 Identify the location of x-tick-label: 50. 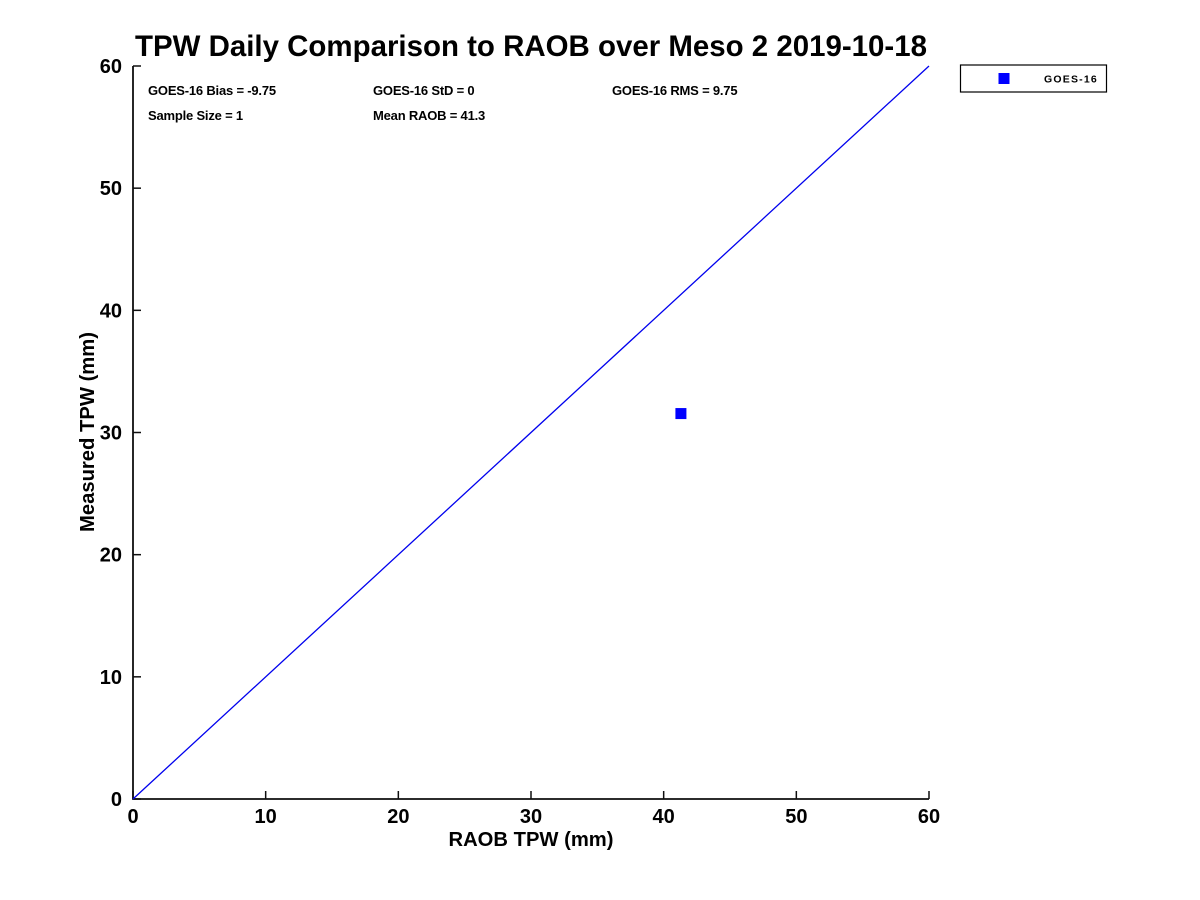
(796, 817).